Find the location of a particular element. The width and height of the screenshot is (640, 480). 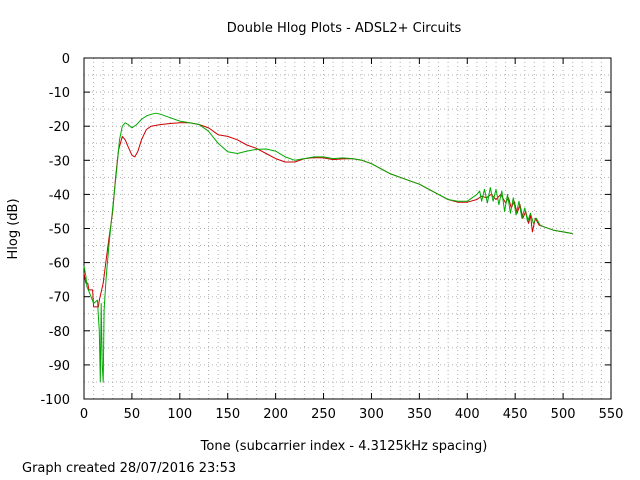

y-tick-label: -10 is located at coordinates (59, 93).